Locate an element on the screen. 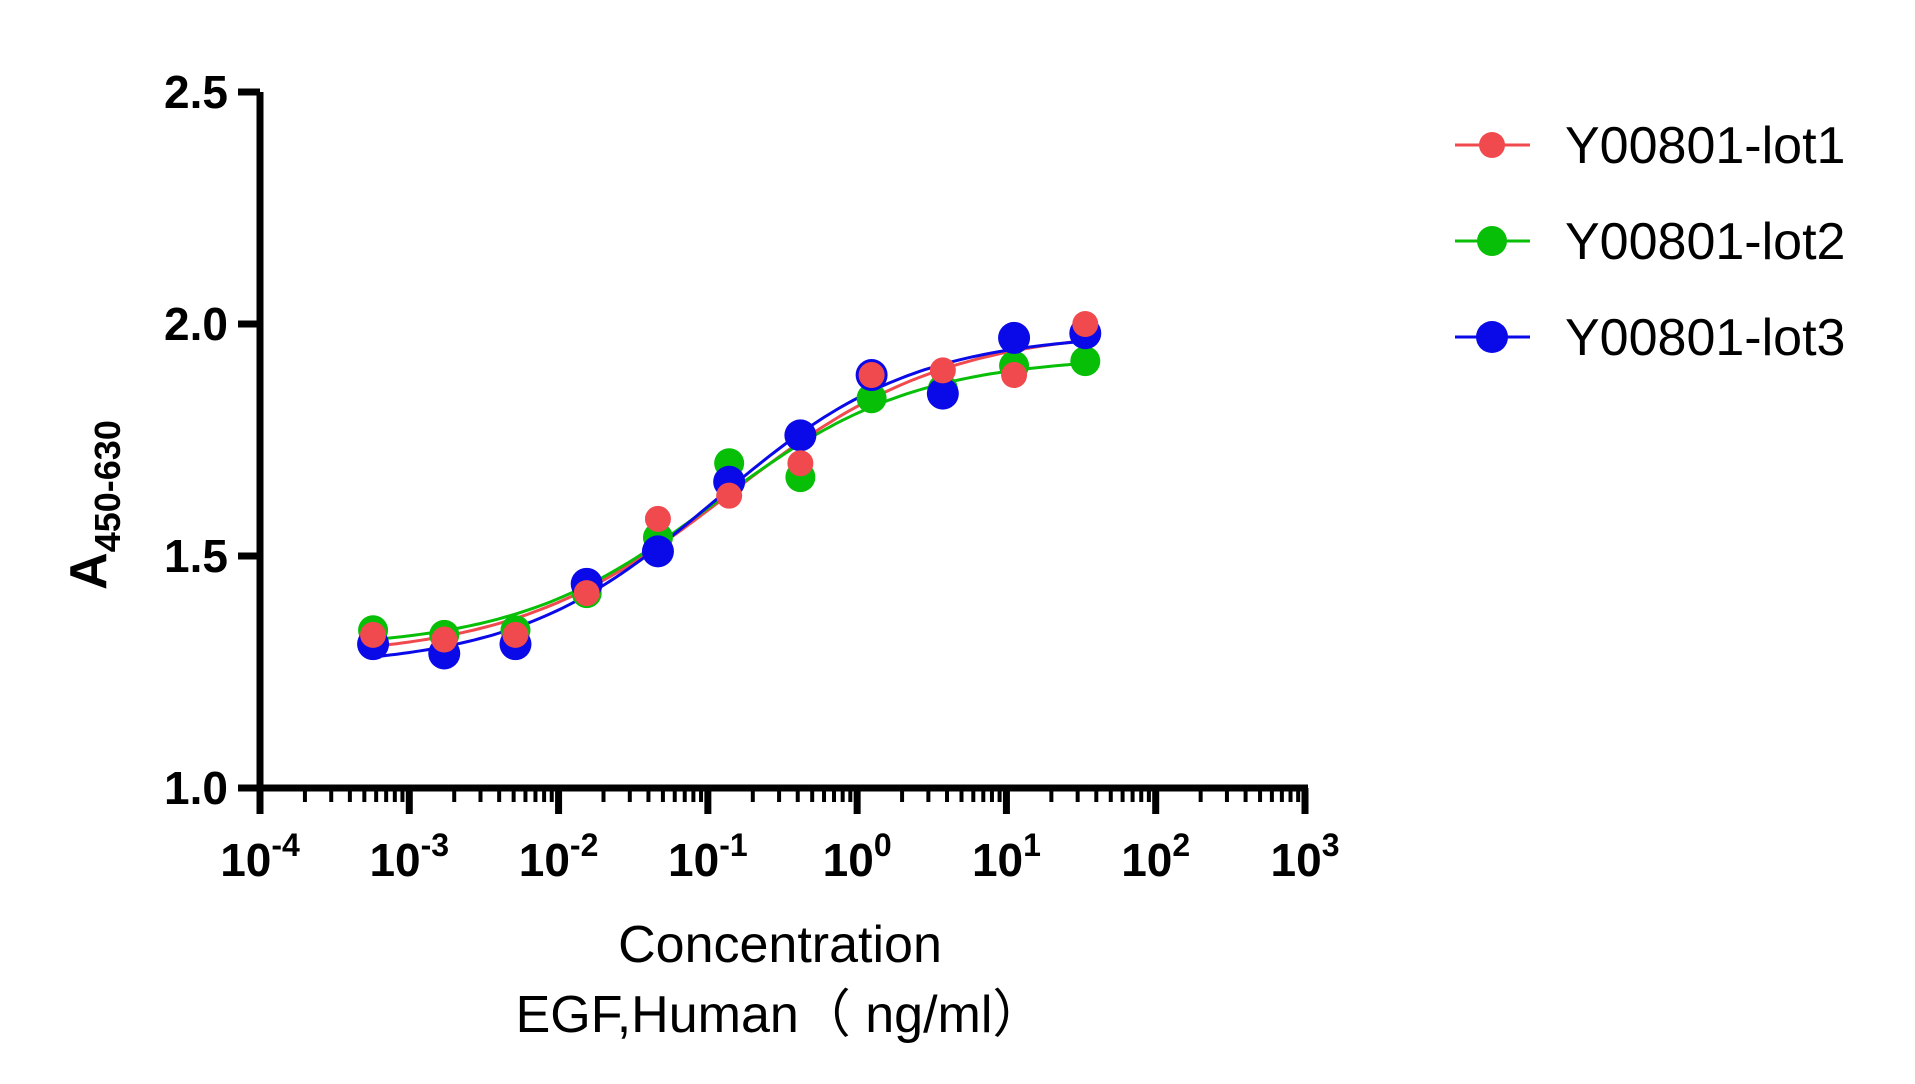 The width and height of the screenshot is (1915, 1084). y-axis-title-subscript: 450-630 is located at coordinates (107, 486).